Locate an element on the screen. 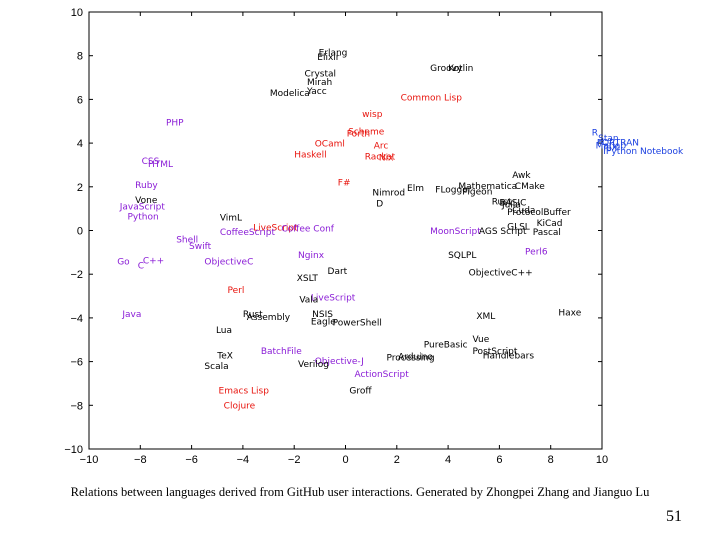  language-label: Nginx is located at coordinates (311, 256).